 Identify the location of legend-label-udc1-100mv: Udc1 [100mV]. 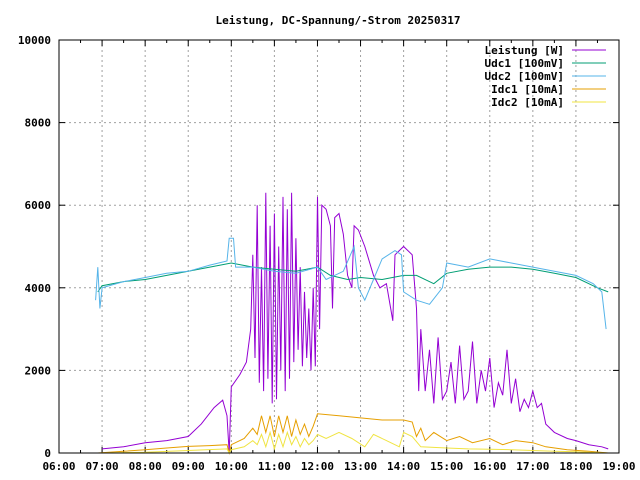
(524, 63).